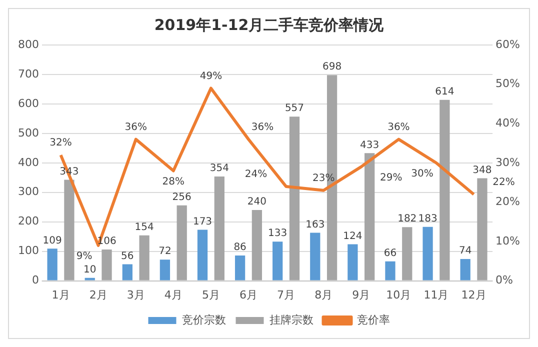  What do you see at coordinates (428, 218) in the screenshot?
I see `data-label: 183` at bounding box center [428, 218].